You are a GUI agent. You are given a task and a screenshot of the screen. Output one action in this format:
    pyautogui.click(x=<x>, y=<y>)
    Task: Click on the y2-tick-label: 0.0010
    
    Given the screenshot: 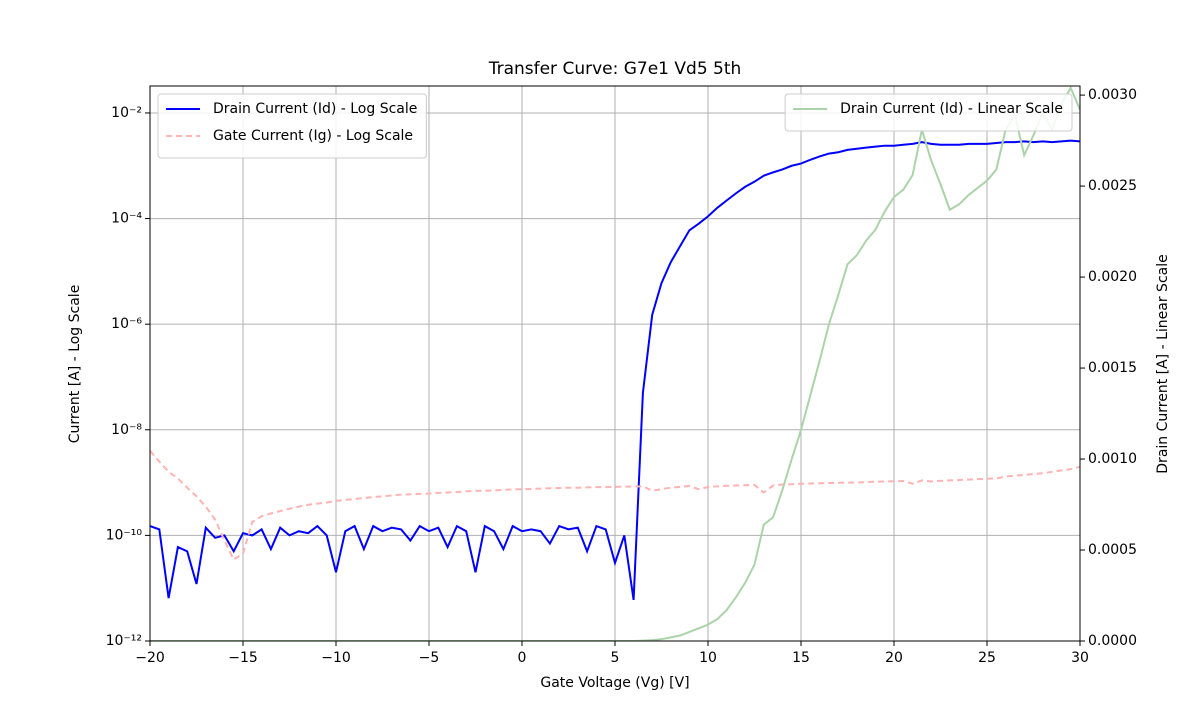 What is the action you would take?
    pyautogui.click(x=1112, y=459)
    